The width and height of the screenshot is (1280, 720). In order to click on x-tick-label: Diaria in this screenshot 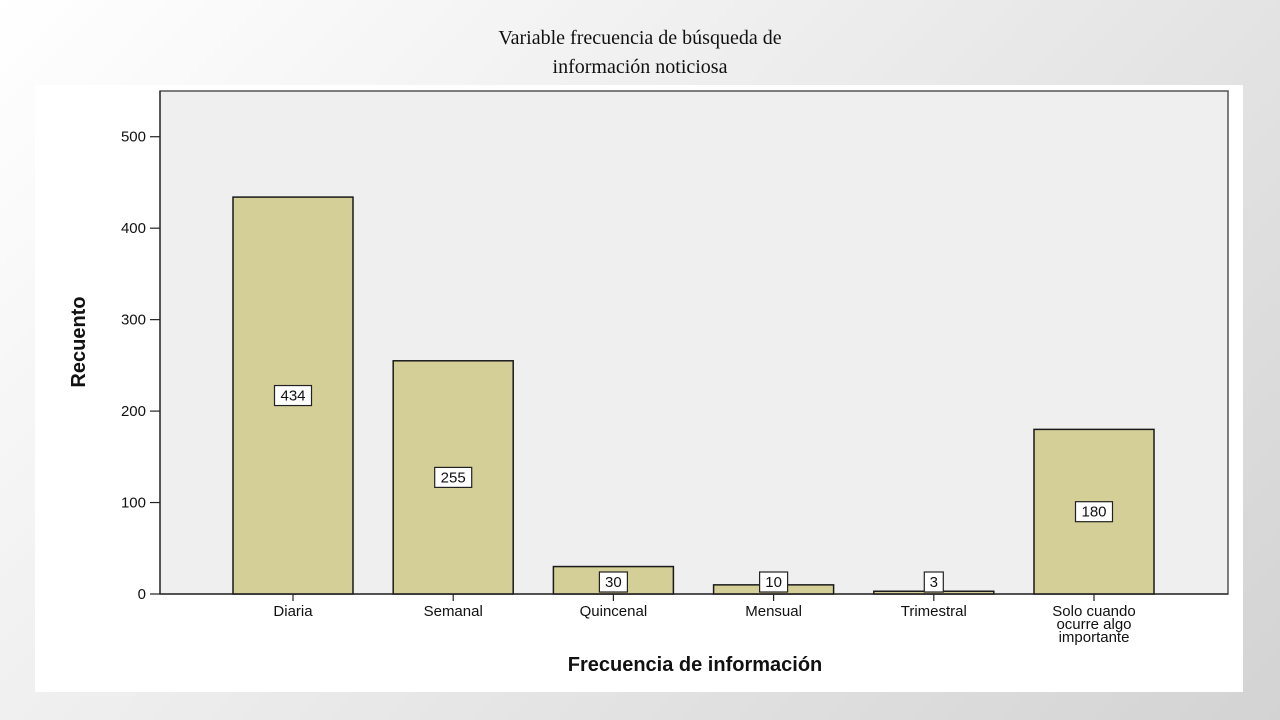, I will do `click(293, 611)`.